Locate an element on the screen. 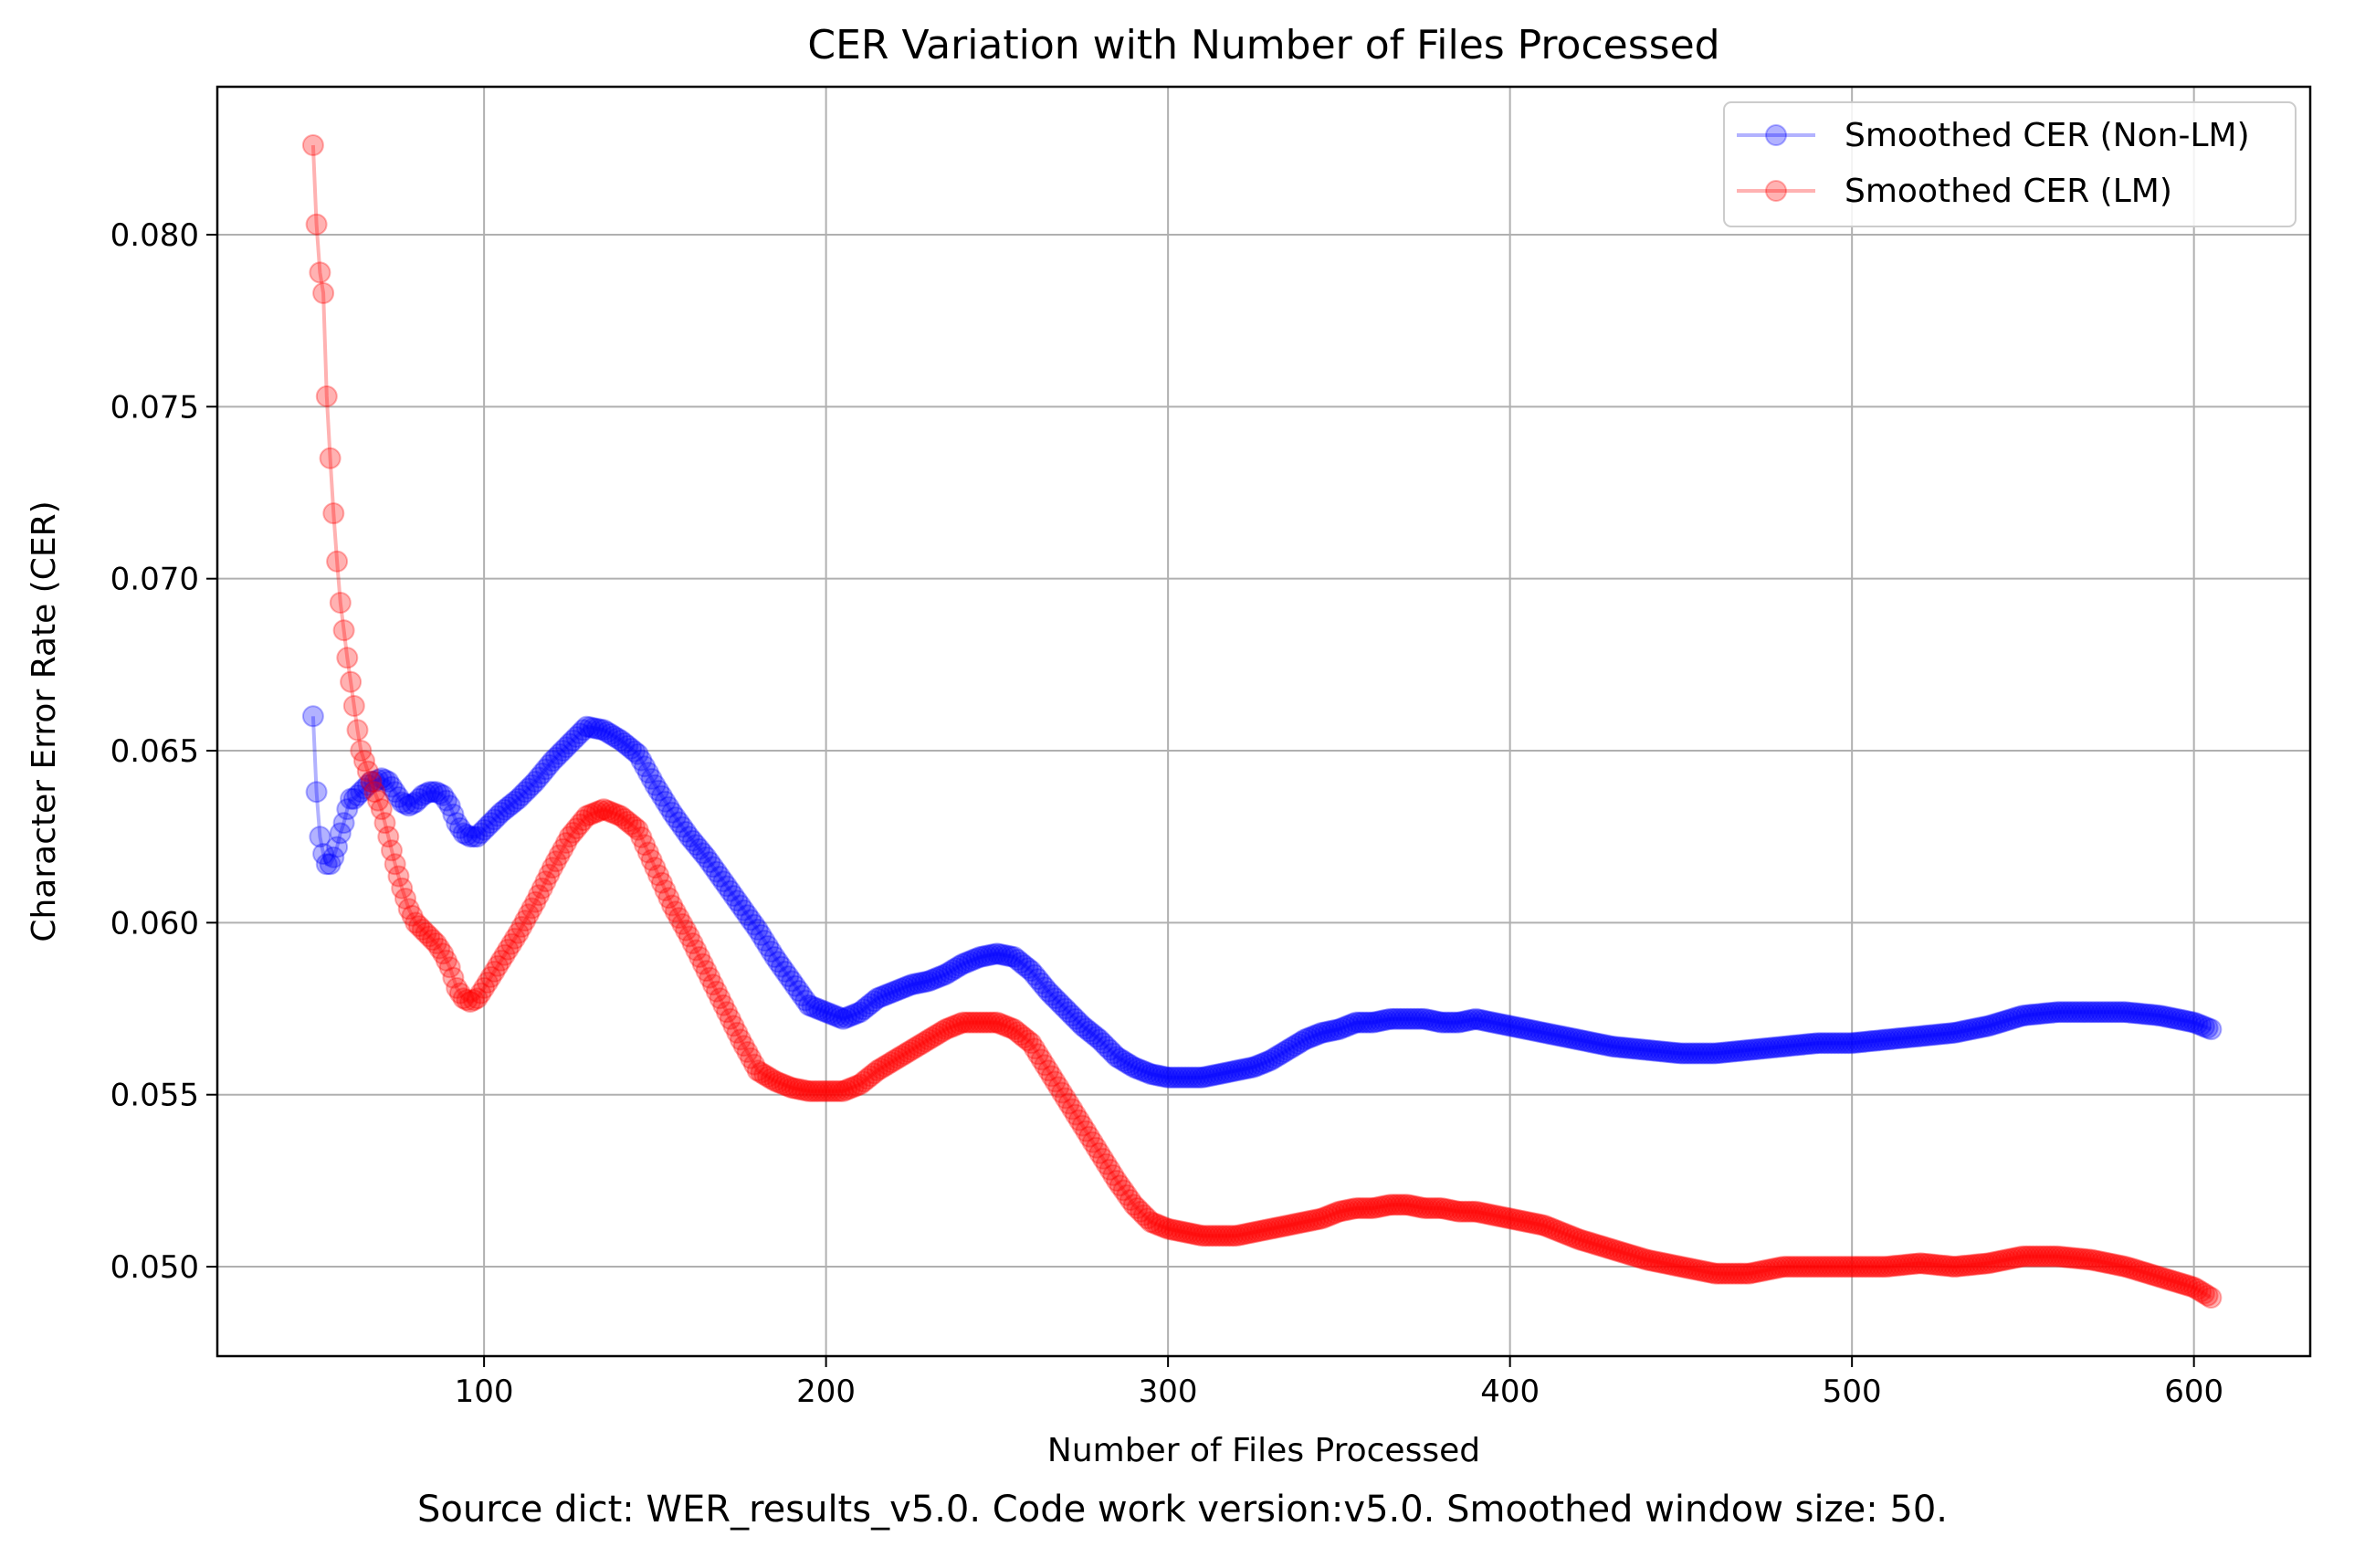  legend: Smoothed CER (Non-LM) Smoothed CER (LM) is located at coordinates (2010, 164).